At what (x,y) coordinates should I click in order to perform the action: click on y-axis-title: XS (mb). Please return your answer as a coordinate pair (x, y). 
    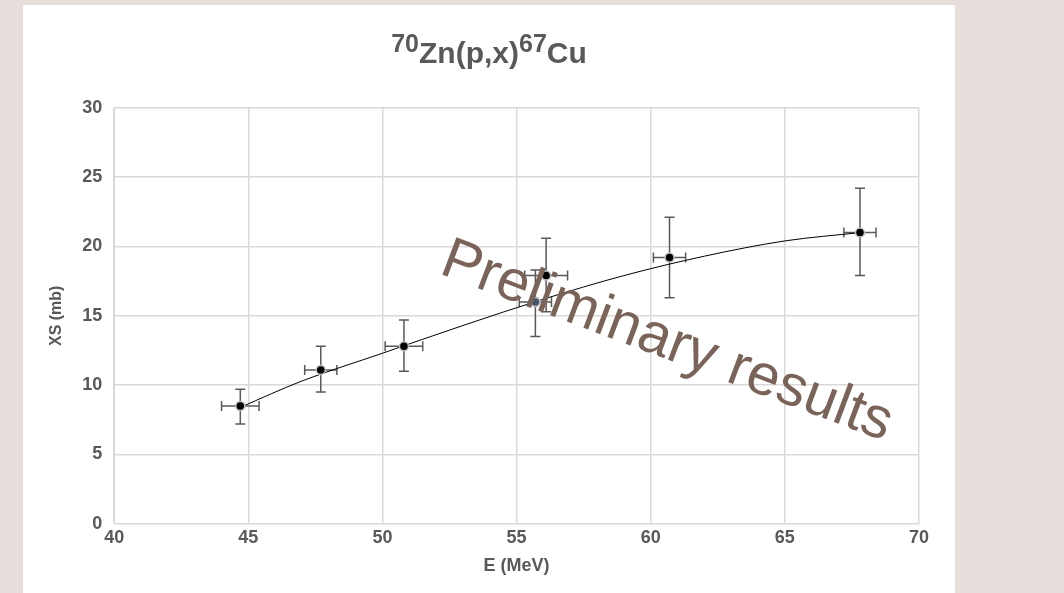
    Looking at the image, I should click on (56, 316).